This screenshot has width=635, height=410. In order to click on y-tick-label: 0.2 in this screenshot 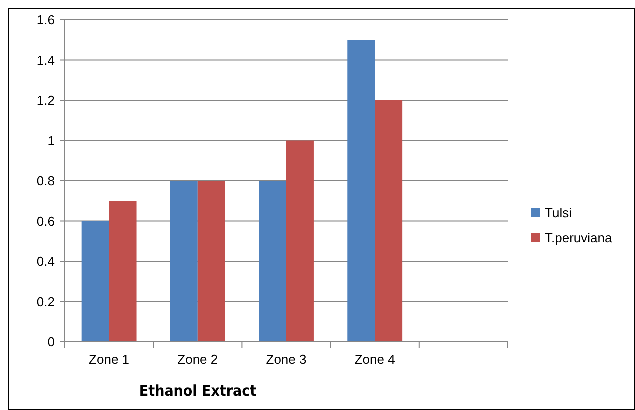, I will do `click(45, 302)`.